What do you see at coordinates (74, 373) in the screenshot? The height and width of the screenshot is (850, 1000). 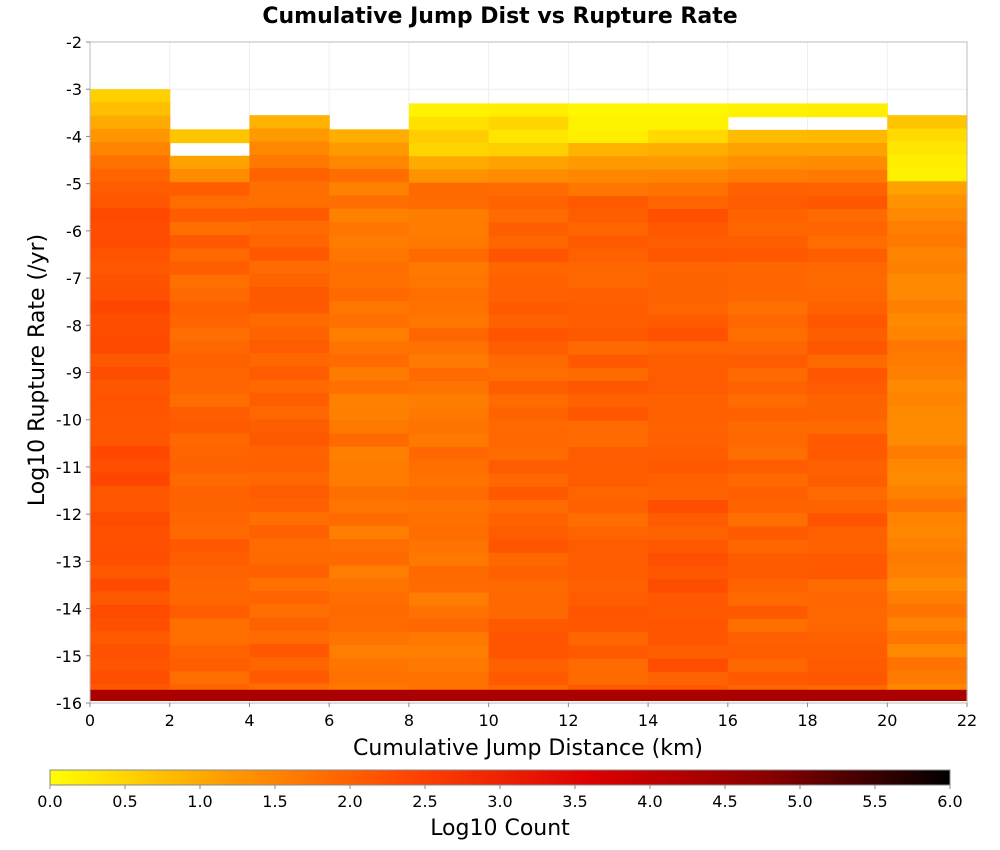 I see `y-tick-label: -9` at bounding box center [74, 373].